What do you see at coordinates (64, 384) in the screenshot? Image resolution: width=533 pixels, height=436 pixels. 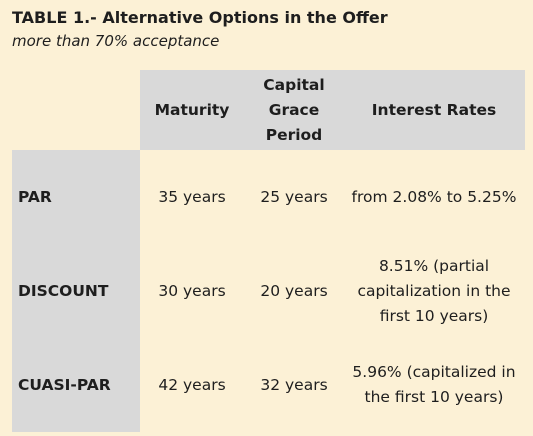 I see `row-label: CUASI-PAR` at bounding box center [64, 384].